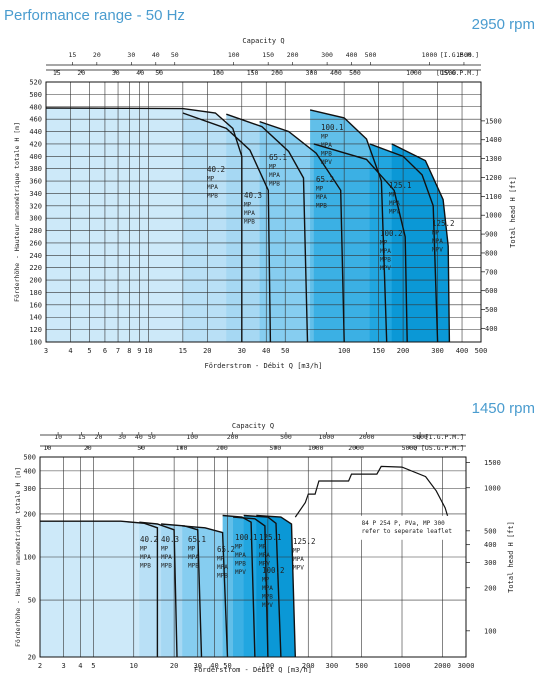  I want to click on x-tick-label: 200, so click(308, 666).